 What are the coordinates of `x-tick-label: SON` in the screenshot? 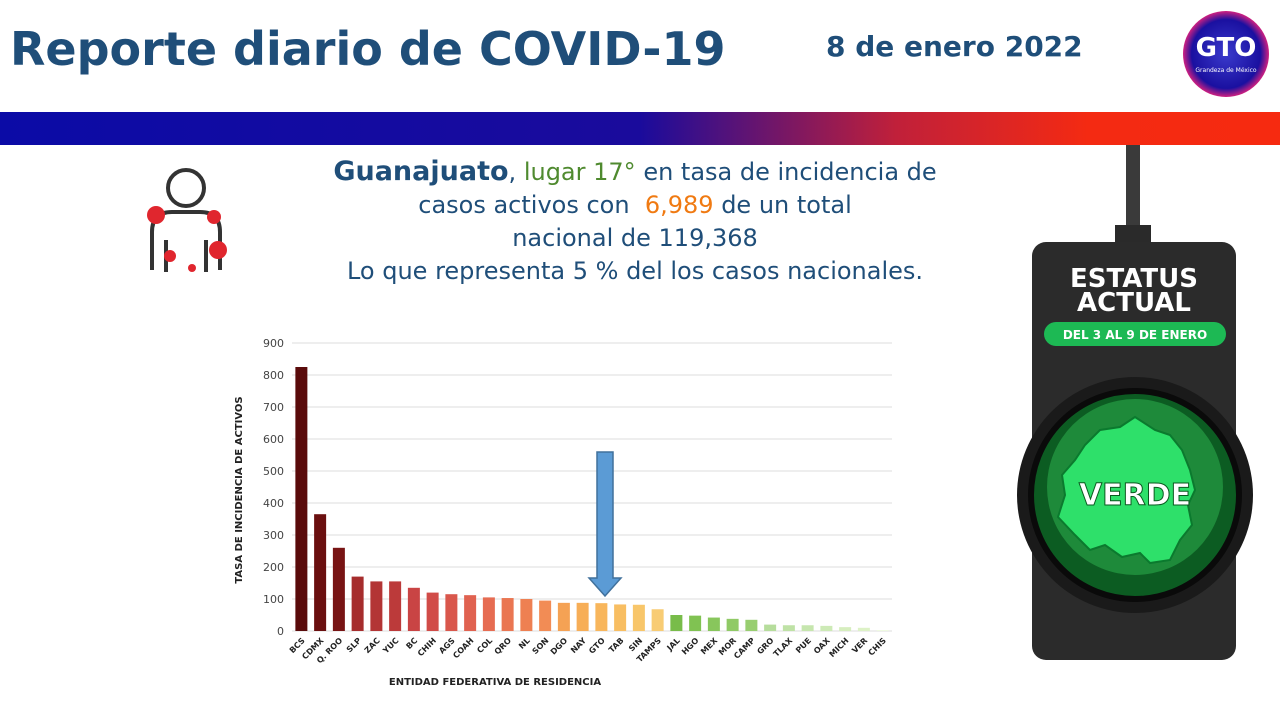 It's located at (541, 646).